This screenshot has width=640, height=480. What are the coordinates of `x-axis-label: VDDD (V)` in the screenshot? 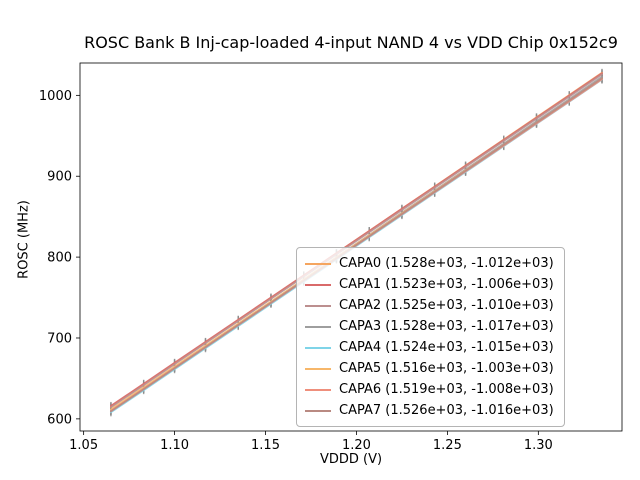 It's located at (351, 459).